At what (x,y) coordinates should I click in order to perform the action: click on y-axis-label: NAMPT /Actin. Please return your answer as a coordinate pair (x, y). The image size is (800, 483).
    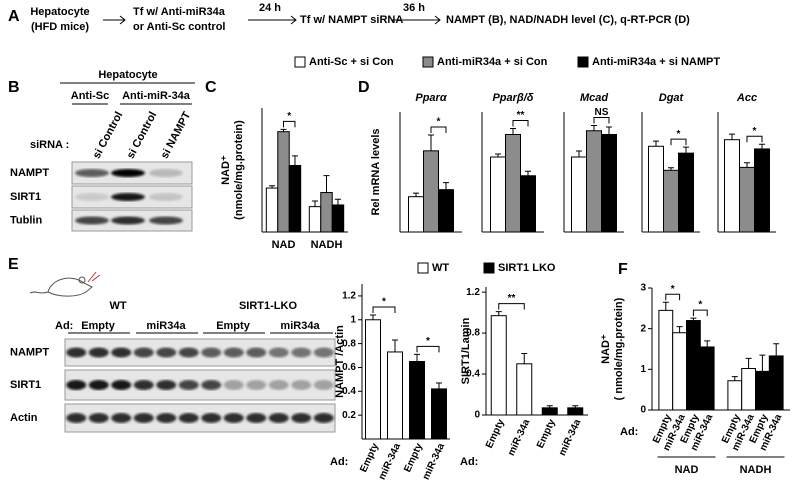
    Looking at the image, I should click on (340, 361).